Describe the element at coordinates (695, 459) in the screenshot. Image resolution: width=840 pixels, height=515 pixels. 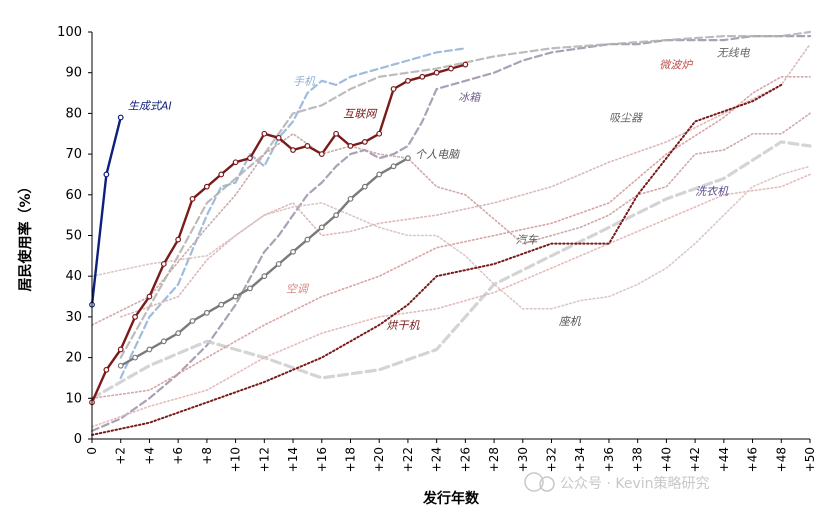
I see `x-tick-label: +42` at that location.